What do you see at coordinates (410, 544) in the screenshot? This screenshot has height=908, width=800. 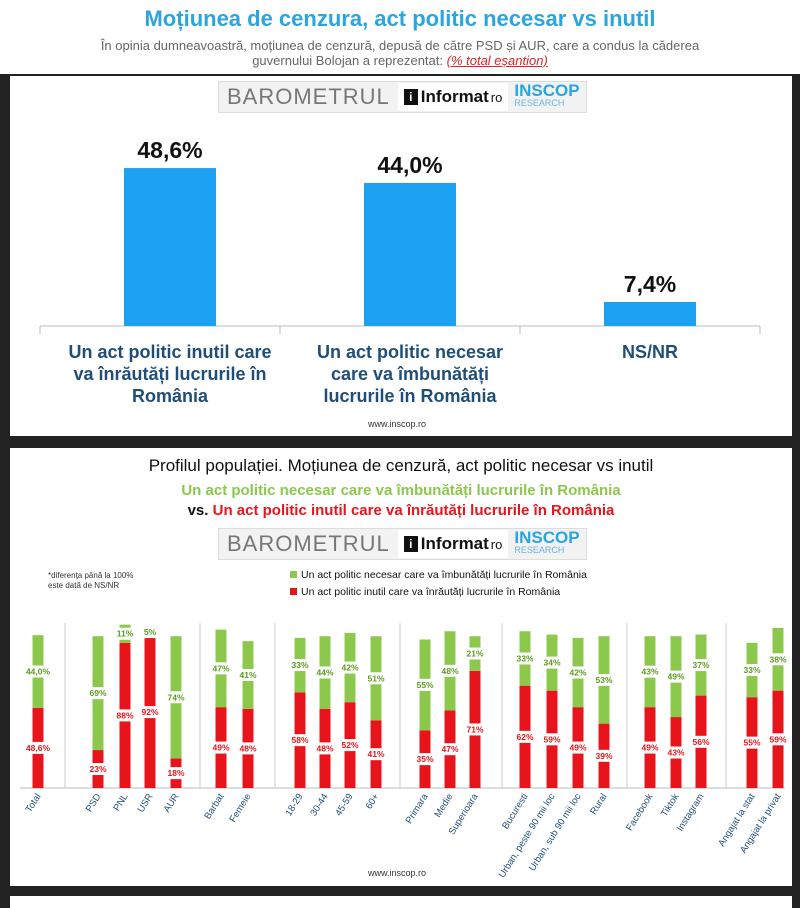 I see `informat-i-icon: i` at bounding box center [410, 544].